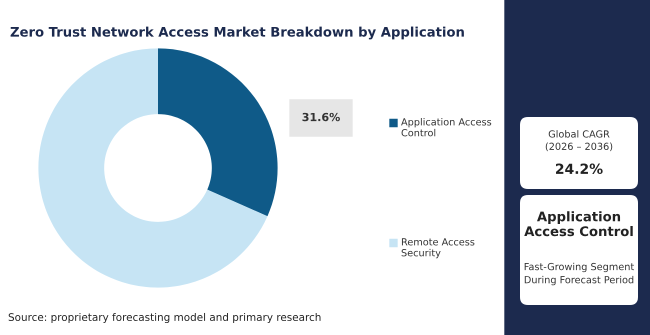 This screenshot has width=650, height=335. I want to click on data-label: 31.6%, so click(321, 117).